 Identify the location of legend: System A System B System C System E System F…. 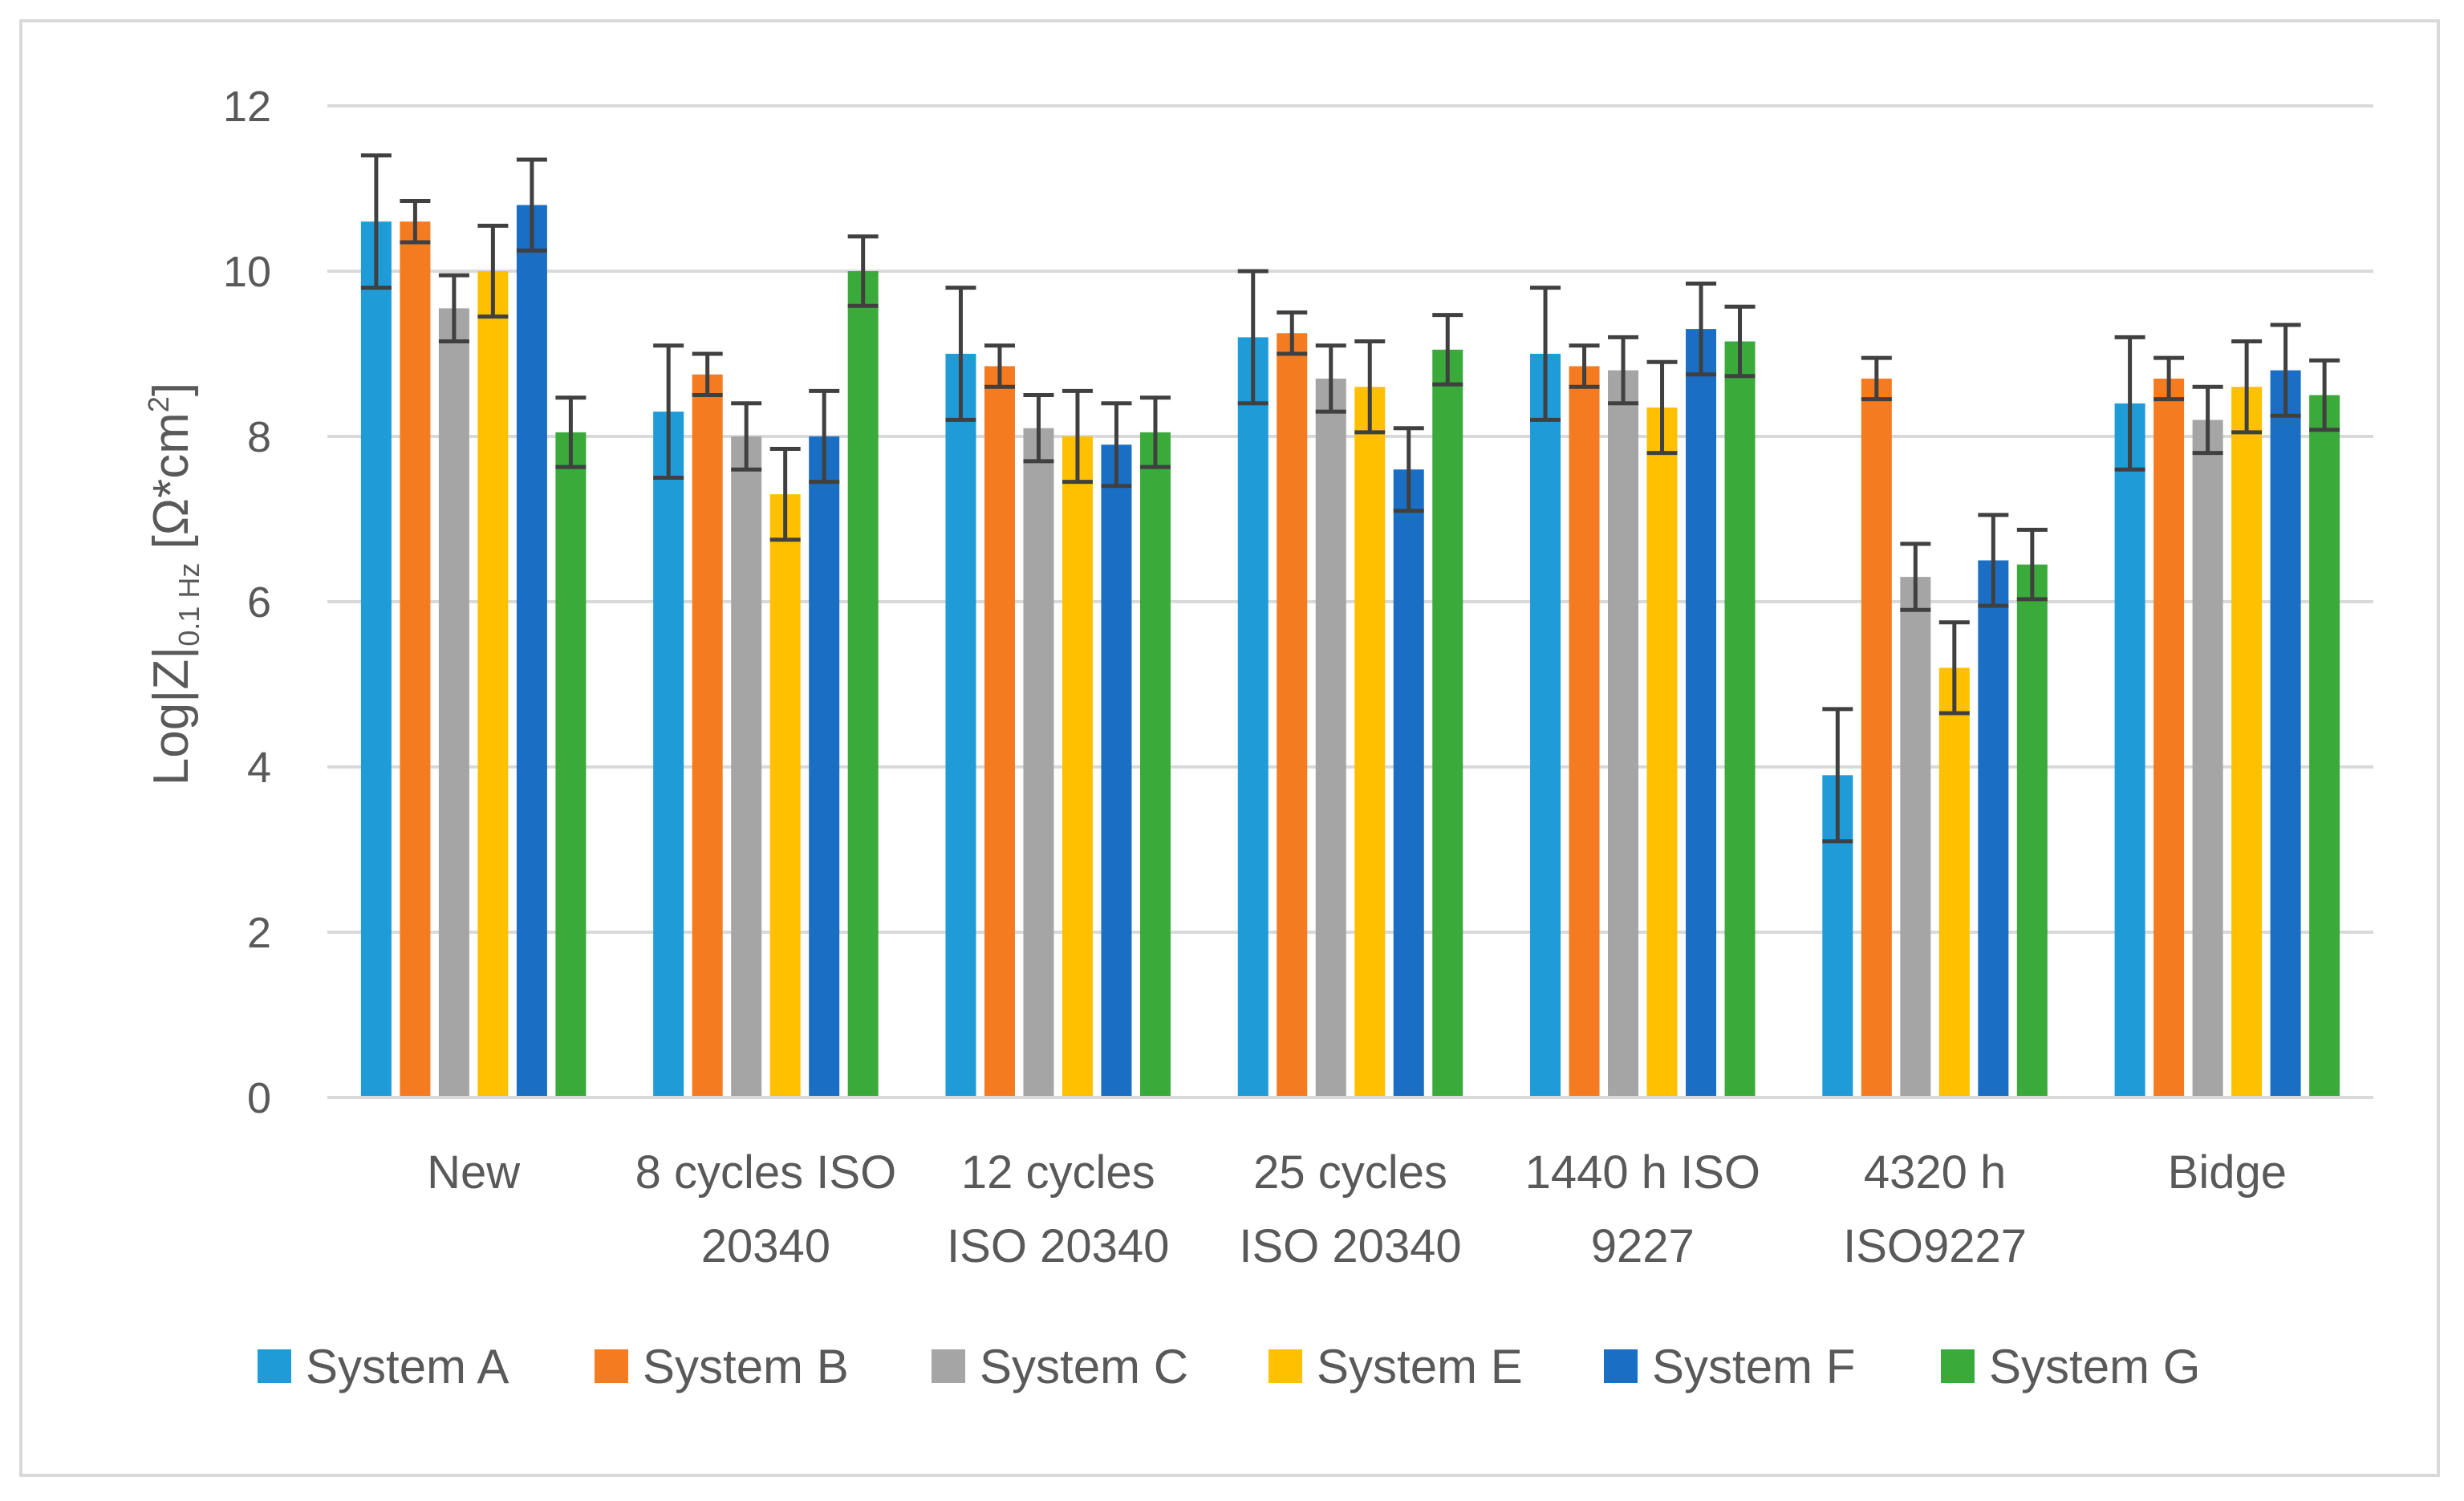
(1229, 1366).